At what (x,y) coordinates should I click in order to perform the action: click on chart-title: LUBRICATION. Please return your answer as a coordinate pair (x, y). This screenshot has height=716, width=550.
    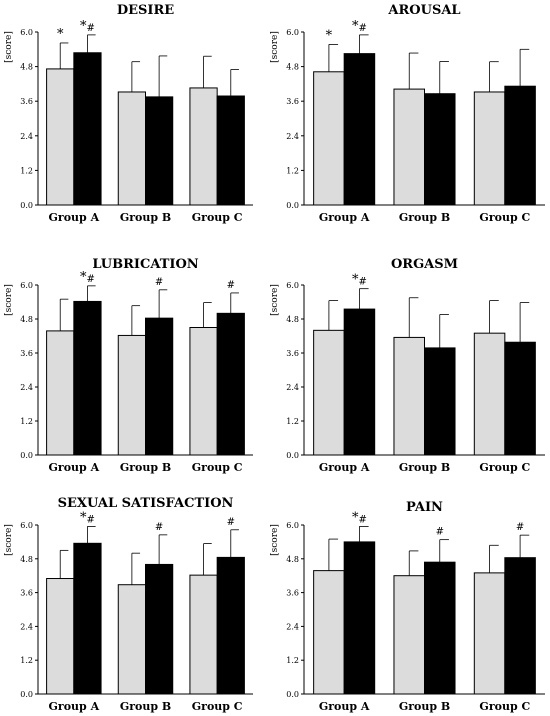
    Looking at the image, I should click on (145, 264).